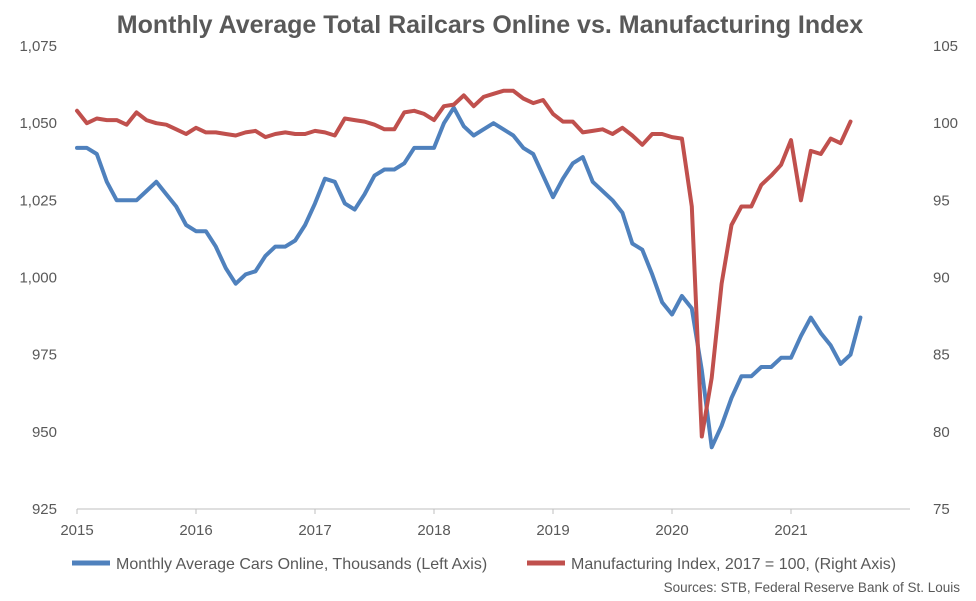 Image resolution: width=976 pixels, height=601 pixels. Describe the element at coordinates (44, 509) in the screenshot. I see `left-tick-label: 925` at that location.